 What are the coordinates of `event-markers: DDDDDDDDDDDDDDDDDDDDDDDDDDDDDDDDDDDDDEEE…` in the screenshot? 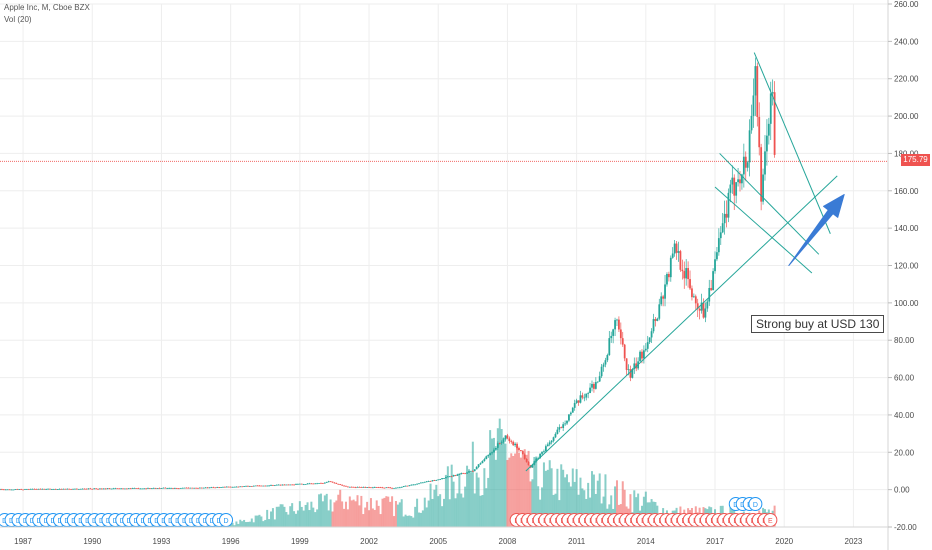 It's located at (389, 512).